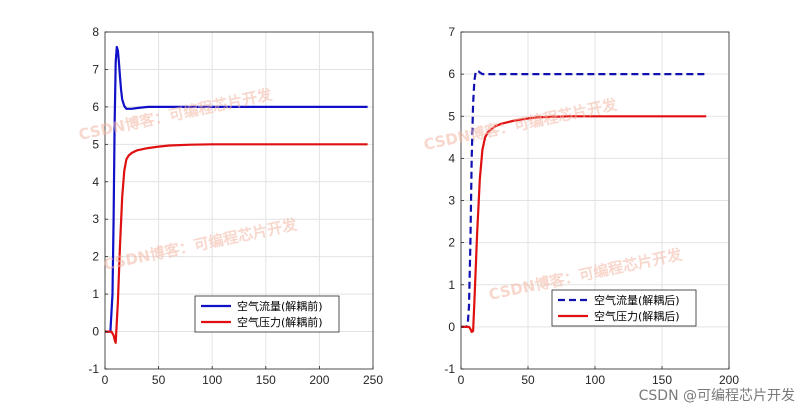 This screenshot has height=416, width=807. I want to click on legend-label-0: 空气流量(解耦前), so click(280, 306).